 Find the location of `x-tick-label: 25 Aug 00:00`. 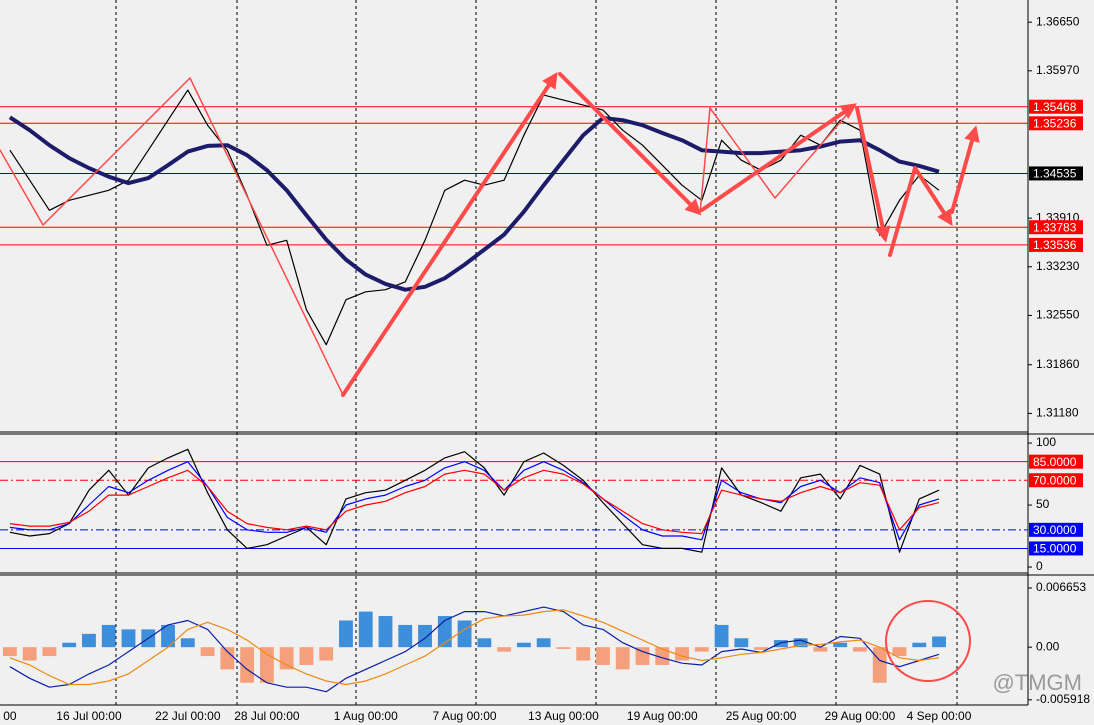

x-tick-label: 25 Aug 00:00 is located at coordinates (761, 716).